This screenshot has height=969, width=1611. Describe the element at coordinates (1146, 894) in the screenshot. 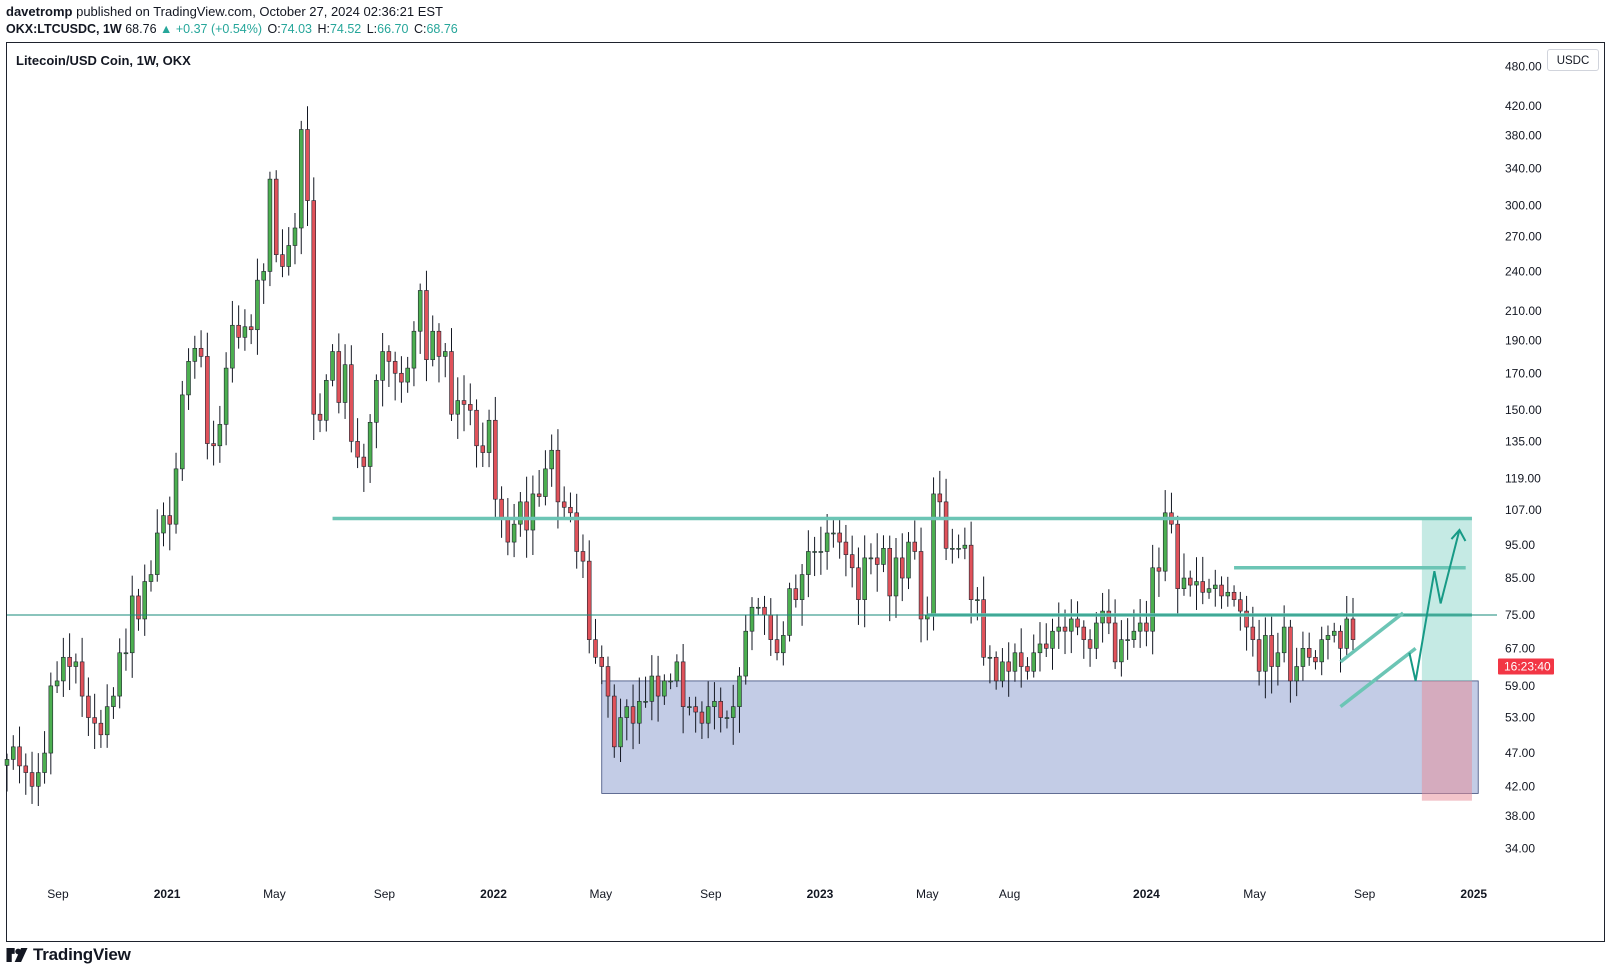

I see `time-axis-label: 2024` at that location.